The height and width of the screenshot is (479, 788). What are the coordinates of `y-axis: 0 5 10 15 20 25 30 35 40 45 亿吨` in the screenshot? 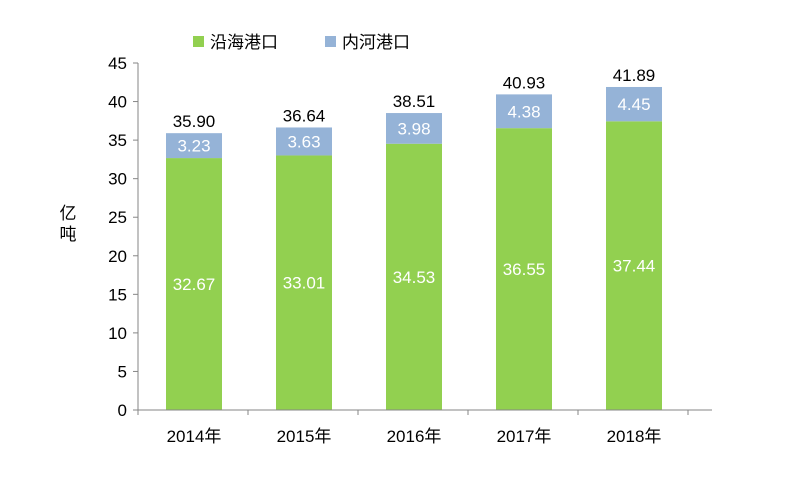 It's located at (98, 237).